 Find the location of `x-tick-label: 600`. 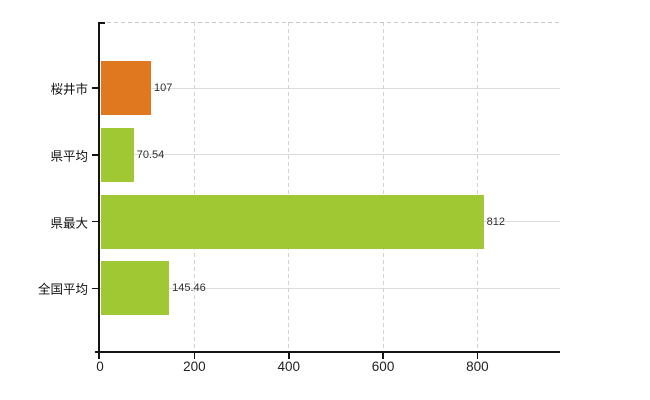

x-tick-label: 600 is located at coordinates (383, 366).